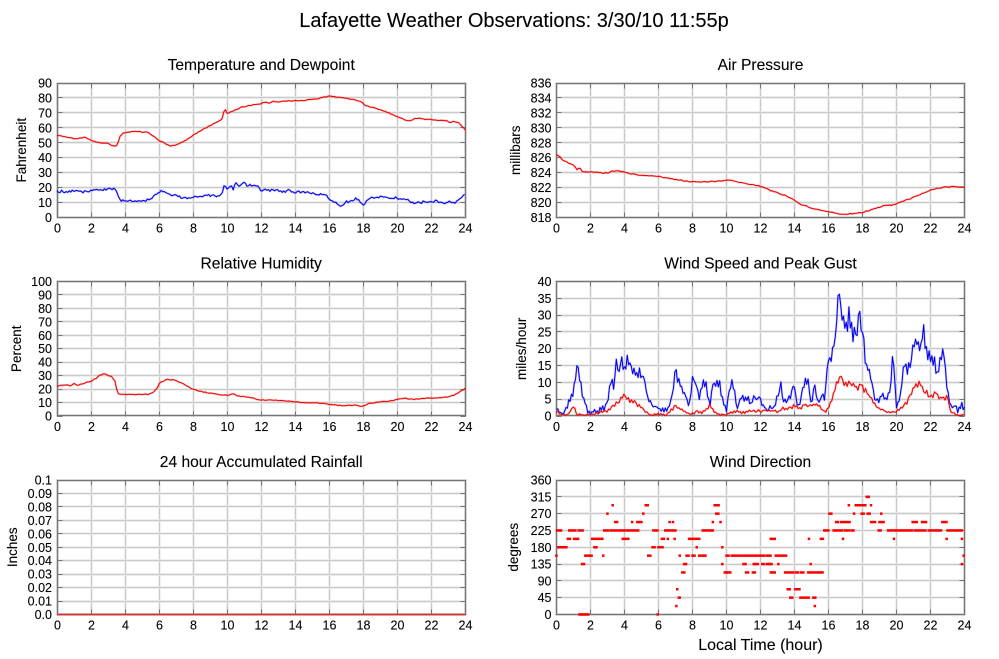 The height and width of the screenshot is (659, 999). I want to click on svg-text: 820, so click(541, 203).